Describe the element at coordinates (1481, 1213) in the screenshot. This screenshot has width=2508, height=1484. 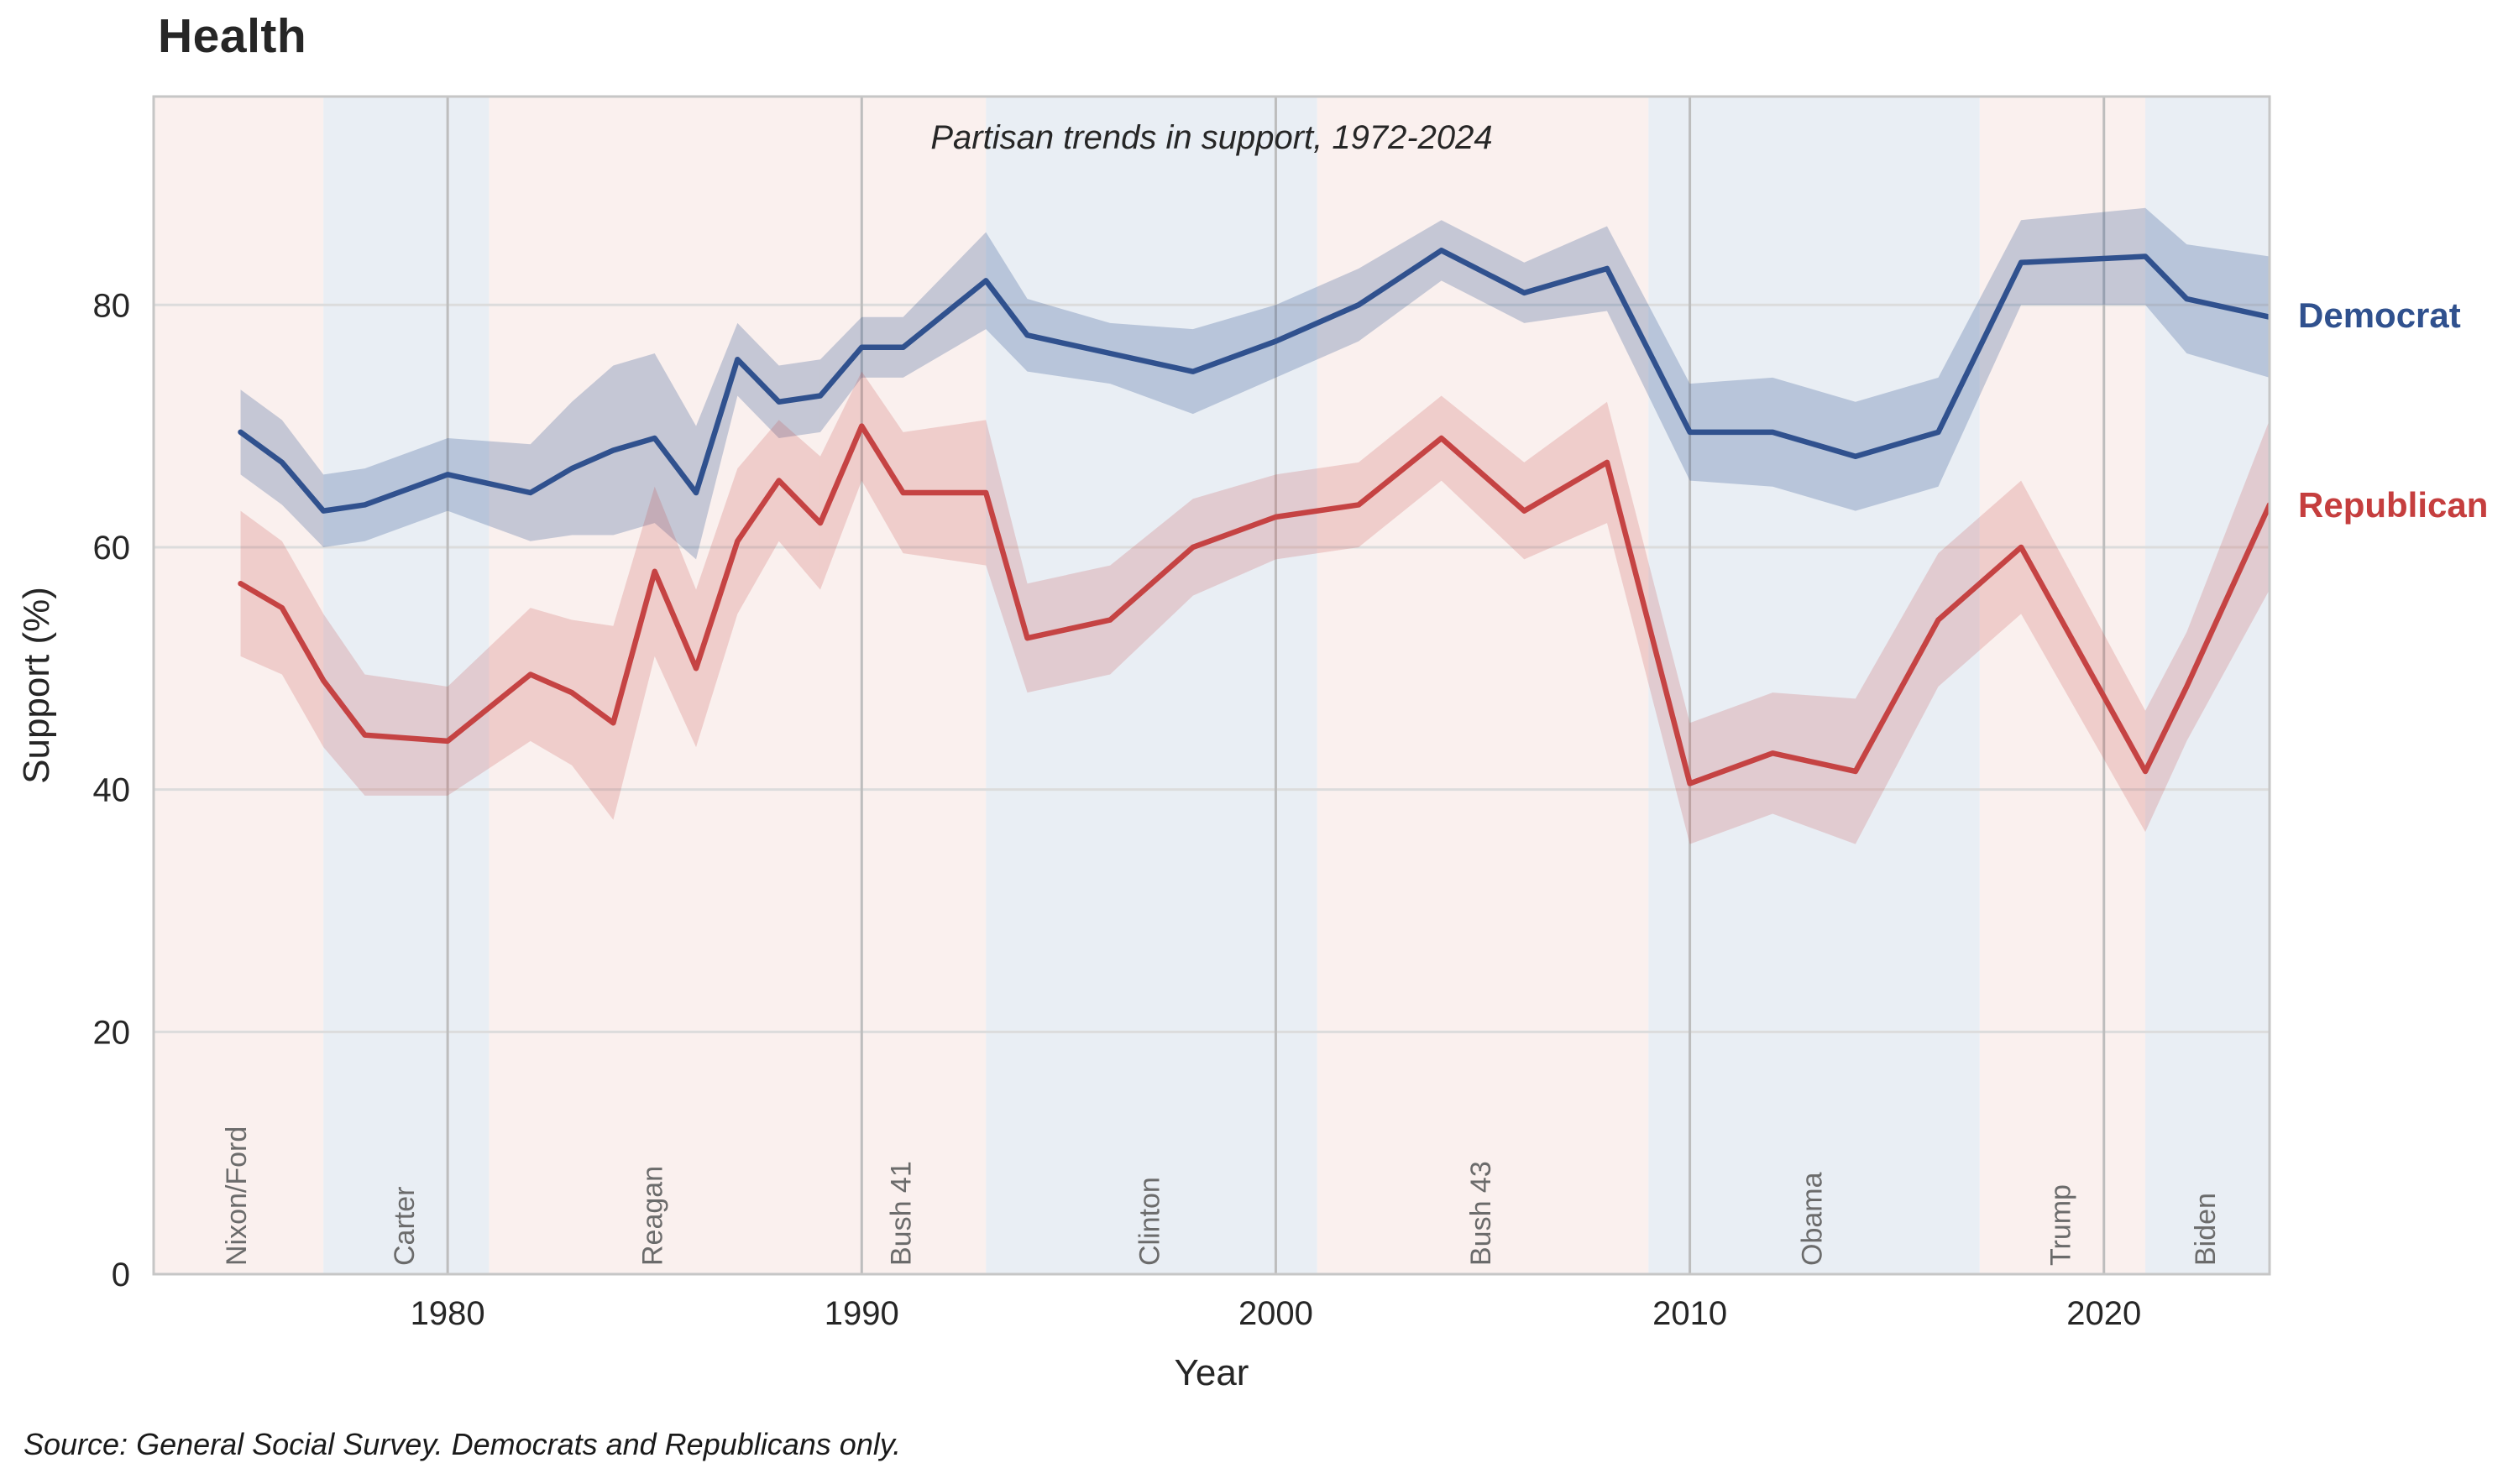
I see `era-label-bush-43: Bush 43` at that location.